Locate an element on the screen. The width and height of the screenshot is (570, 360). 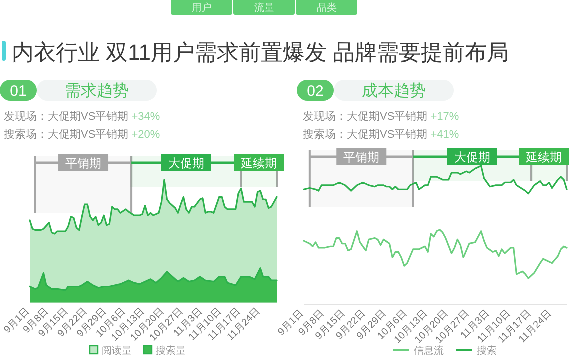
text: 品类 is located at coordinates (326, 8).